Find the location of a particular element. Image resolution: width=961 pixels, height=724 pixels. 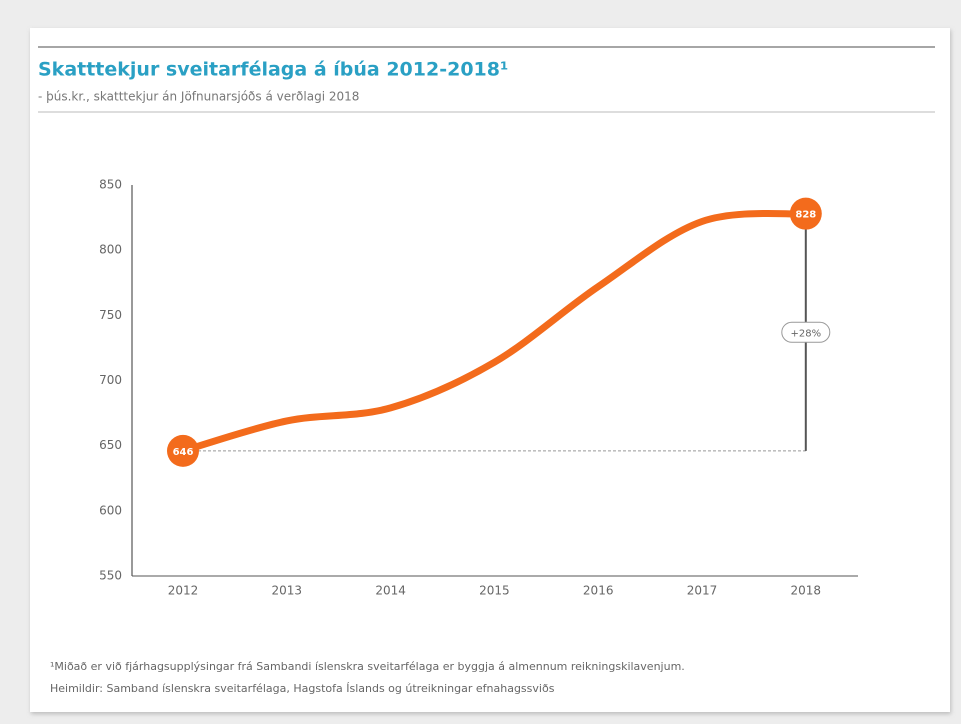

x-tick-label: 2017 is located at coordinates (702, 591).